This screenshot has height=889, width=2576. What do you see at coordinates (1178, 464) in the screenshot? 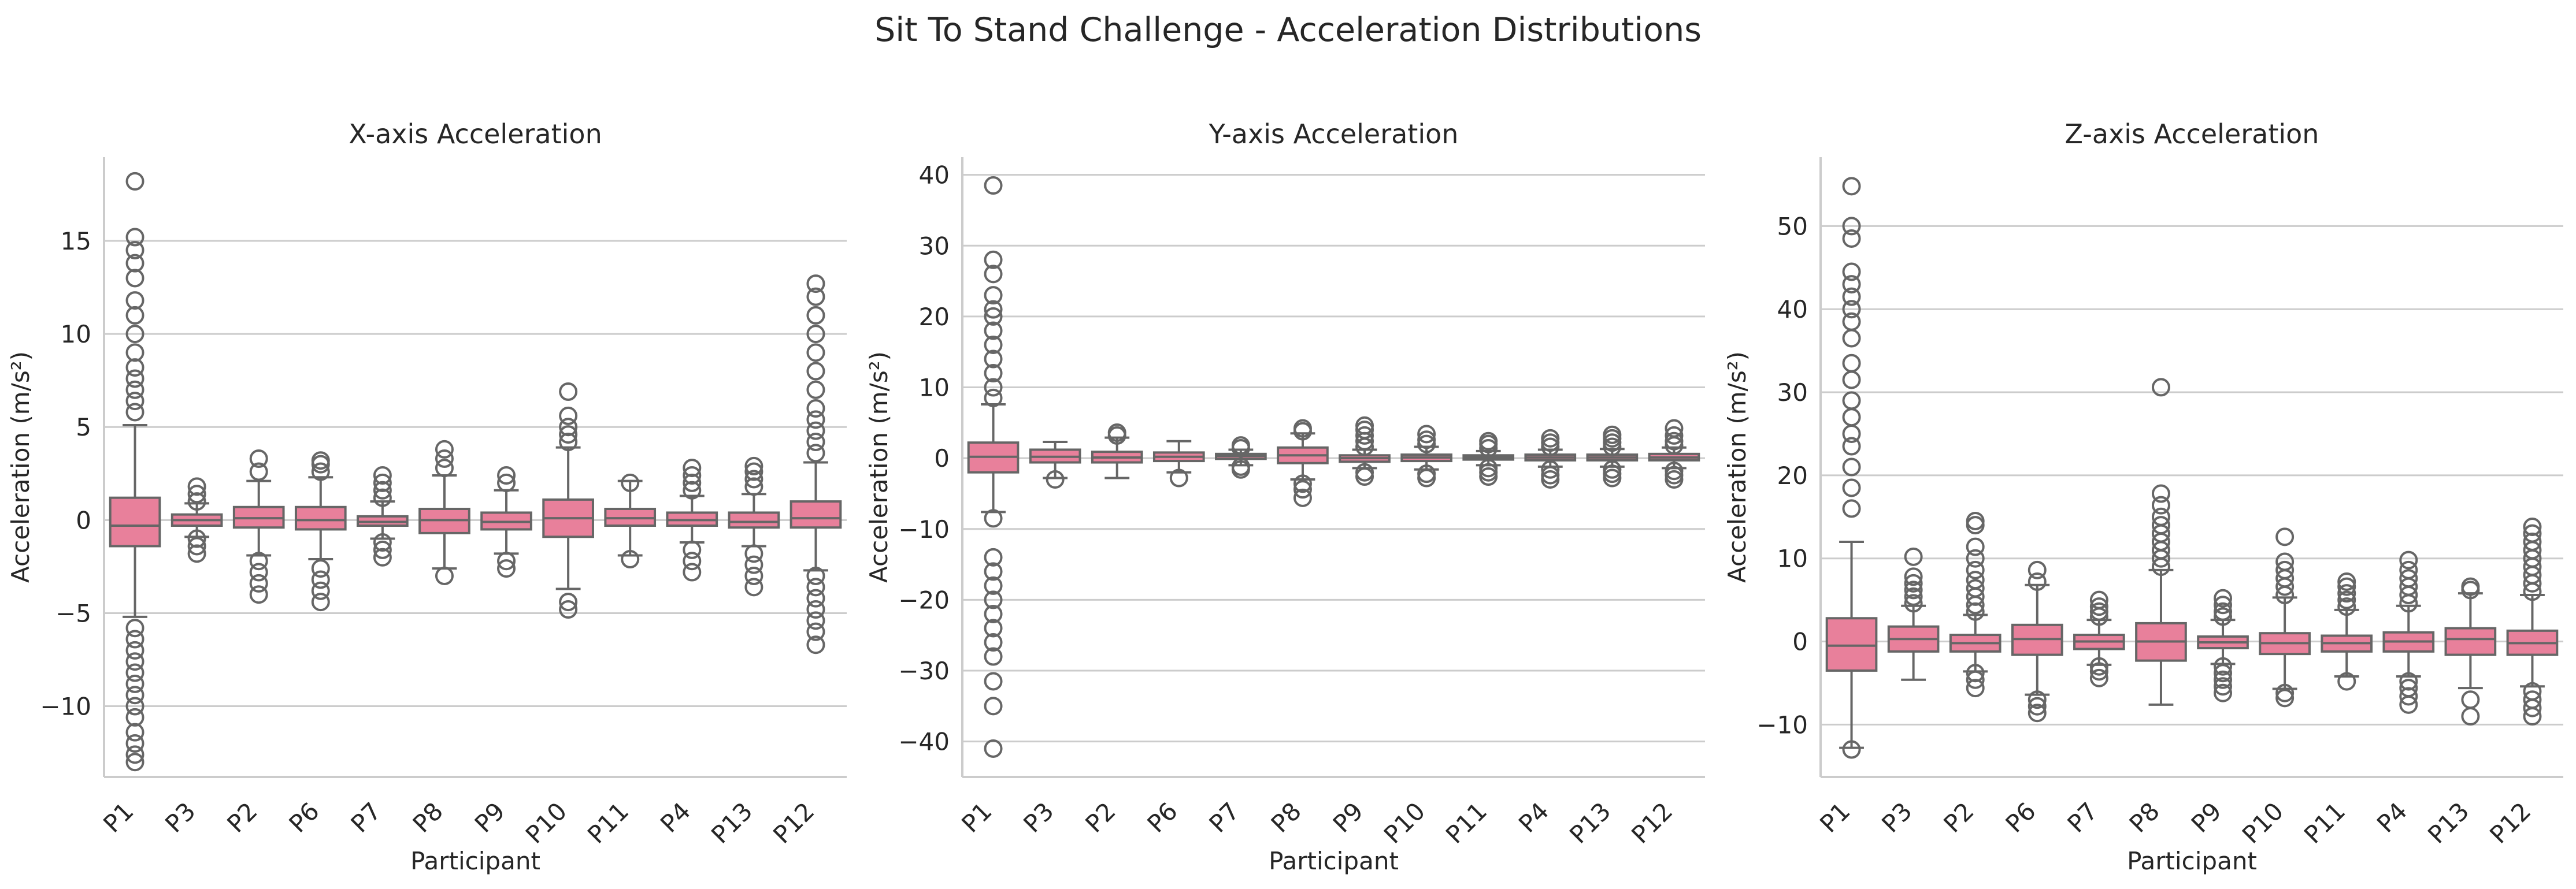
I see `box-P6` at bounding box center [1178, 464].